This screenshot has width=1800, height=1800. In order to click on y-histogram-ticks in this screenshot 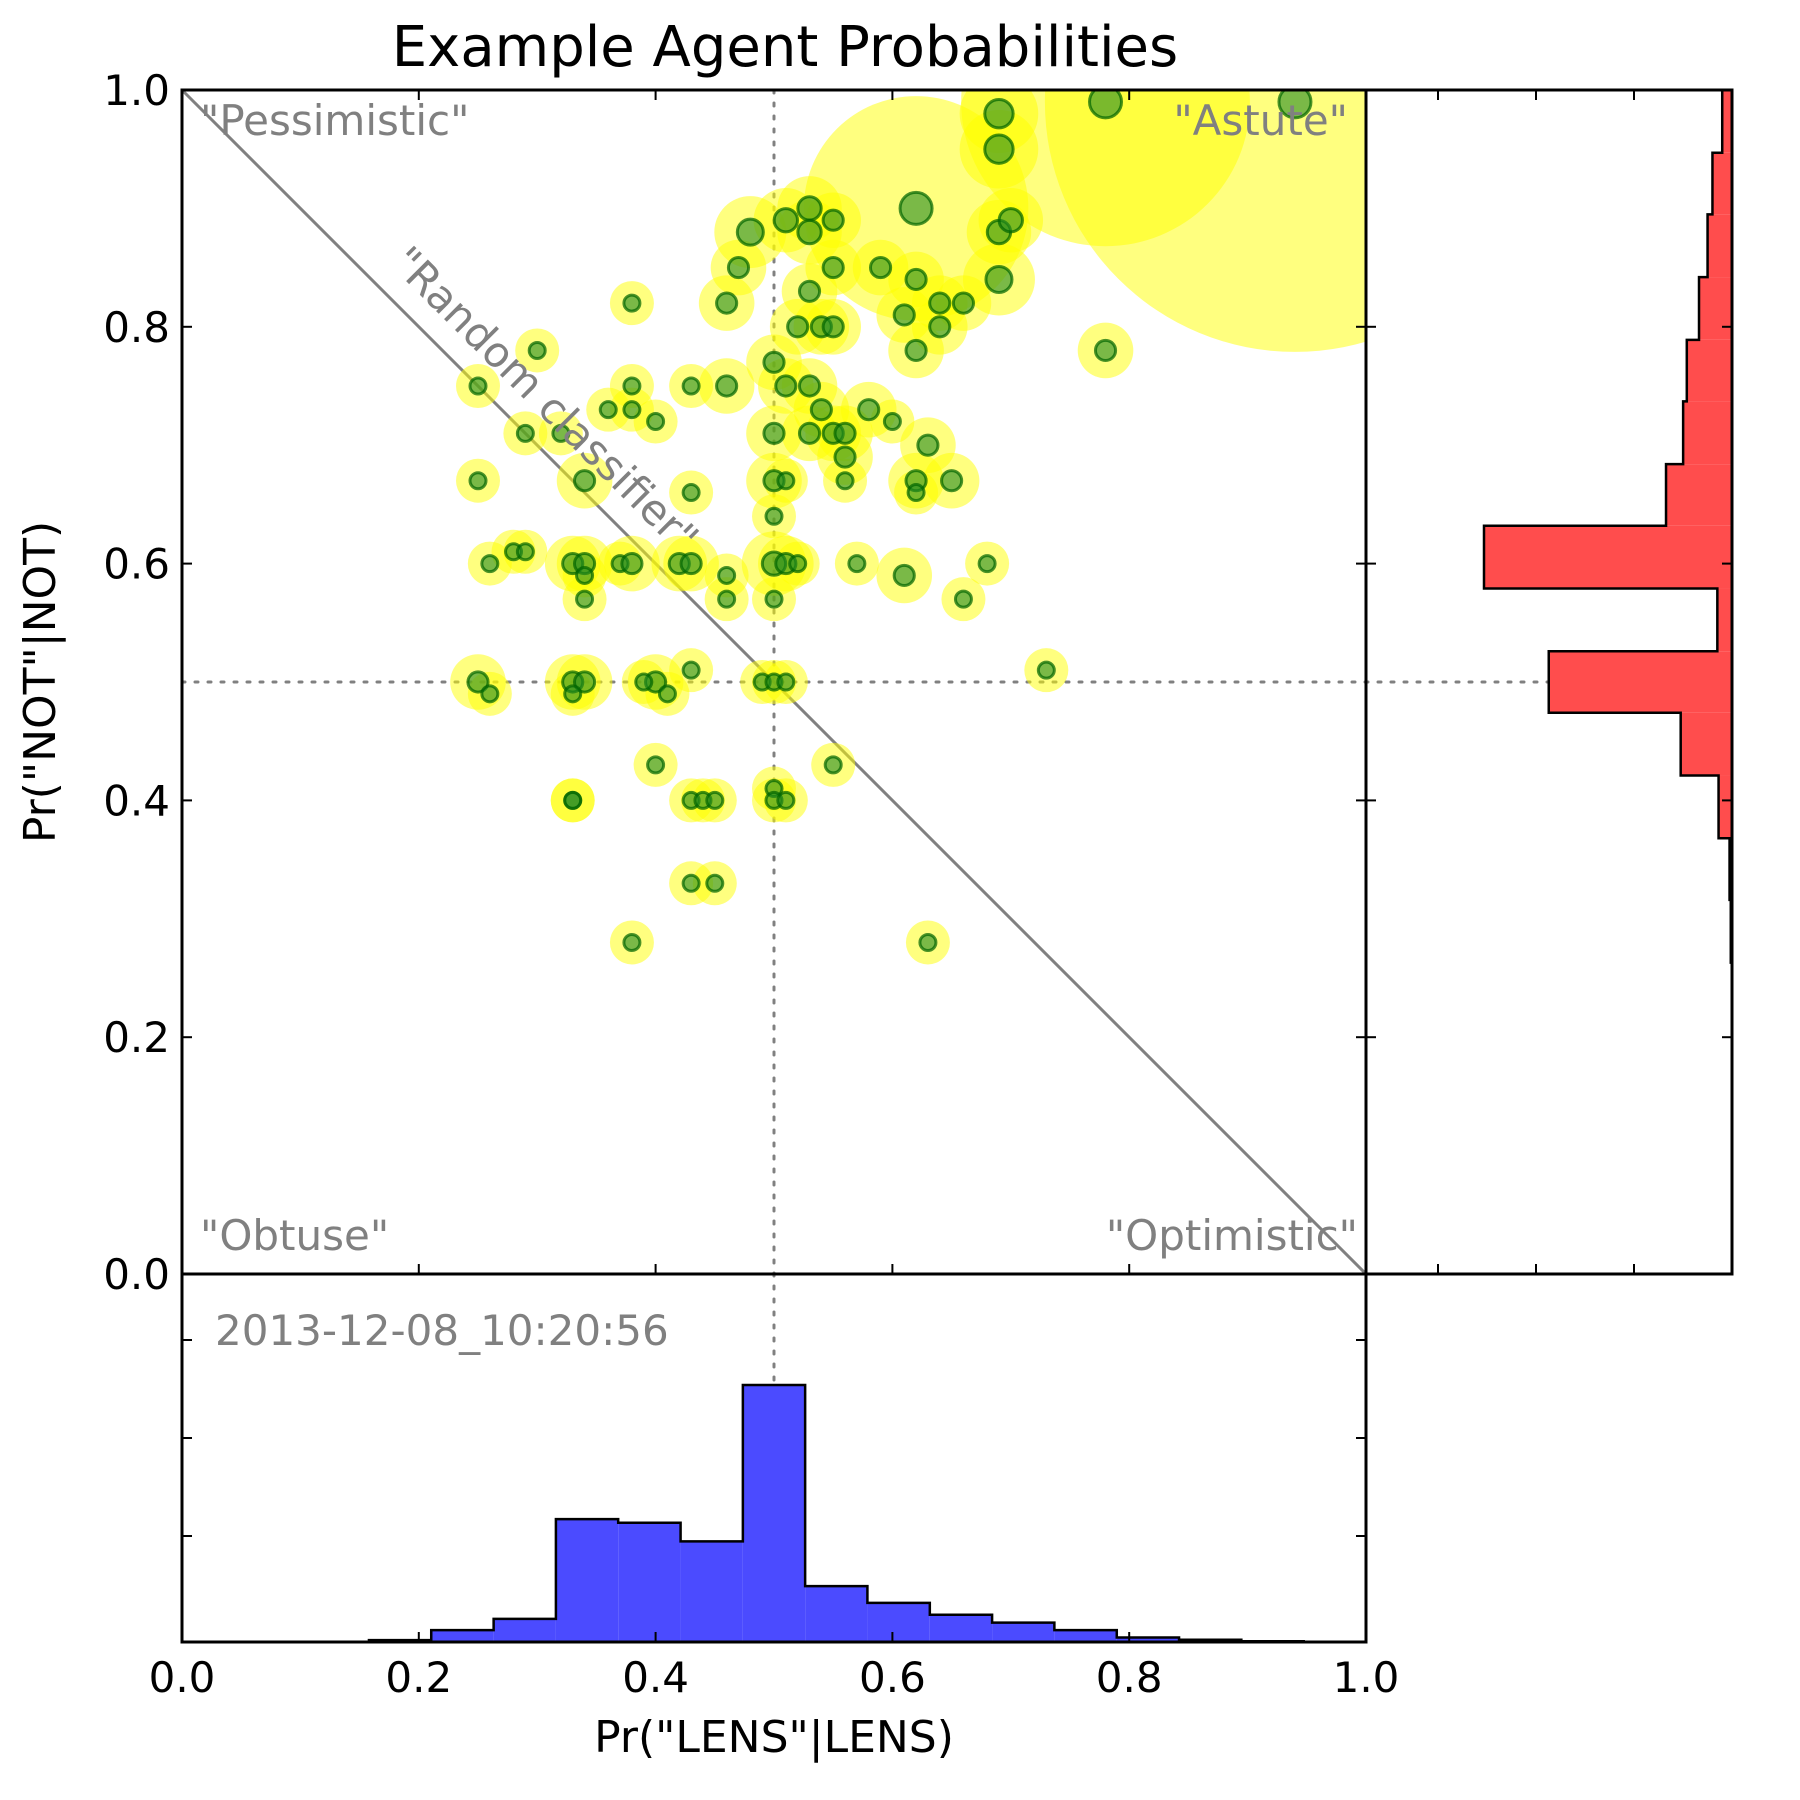, I will do `click(1549, 682)`.